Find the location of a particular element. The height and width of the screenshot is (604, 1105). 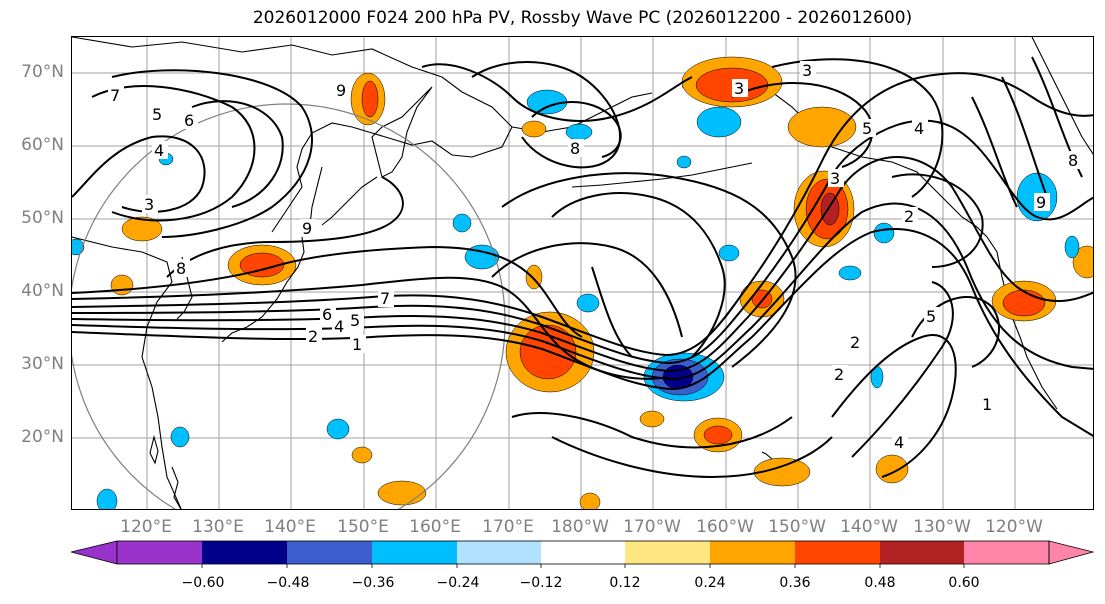

contour-label: 5 is located at coordinates (355, 320).